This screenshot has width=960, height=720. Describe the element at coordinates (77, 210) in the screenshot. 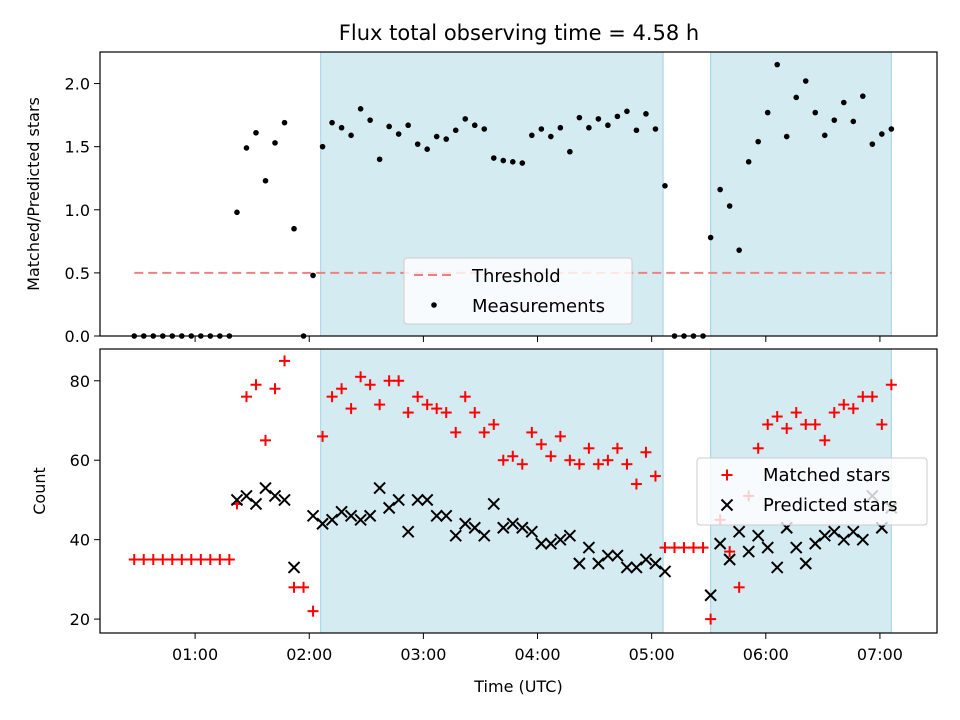

I see `y-tick-label: 1.0` at that location.